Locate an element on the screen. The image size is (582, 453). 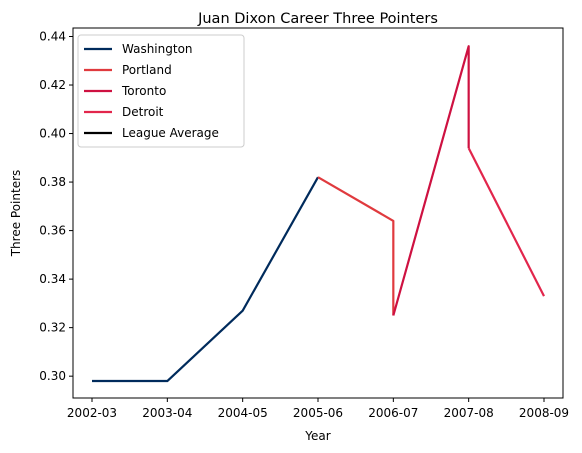
legend-box is located at coordinates (161, 91).